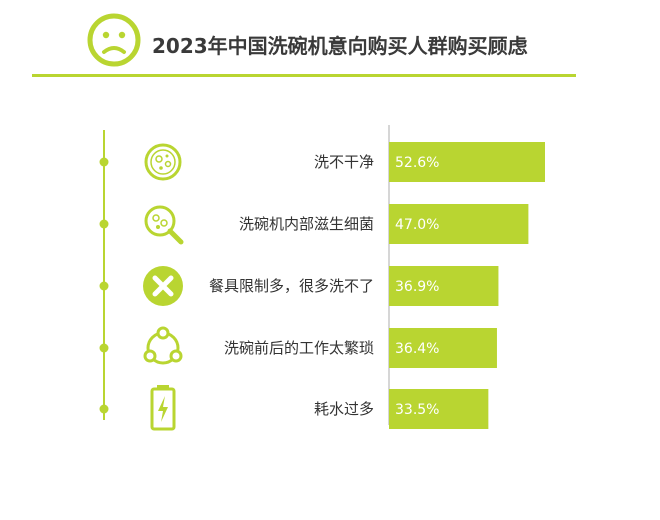 Image resolution: width=660 pixels, height=520 pixels. Describe the element at coordinates (294, 408) in the screenshot. I see `chart-row: 耗水过多 33.5%` at that location.